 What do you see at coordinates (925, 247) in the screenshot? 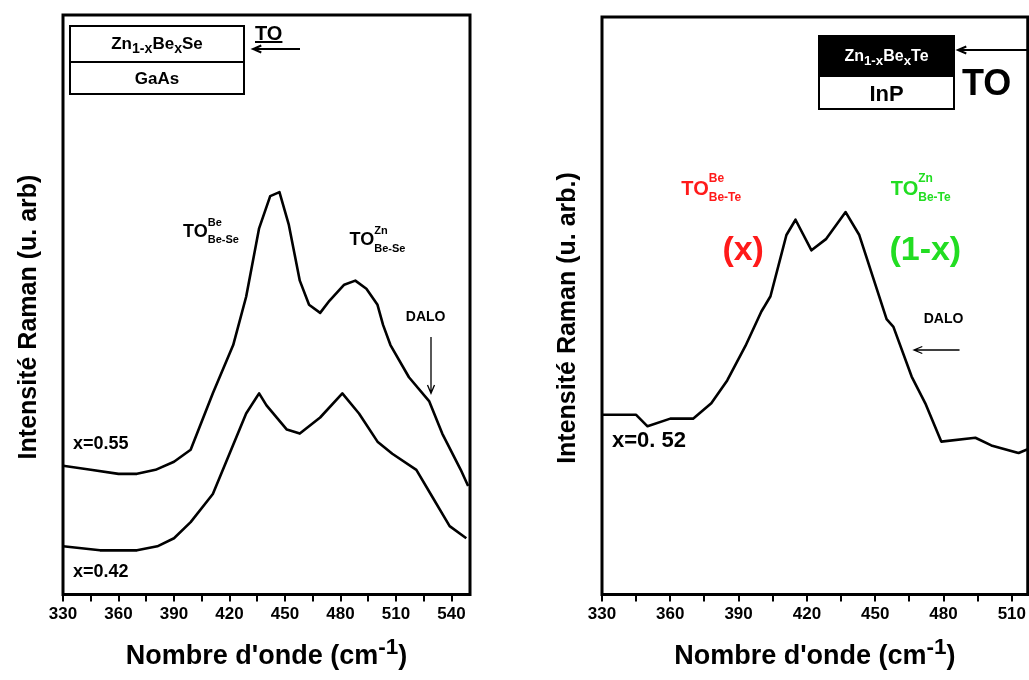
I see `annotation: (1-x)` at bounding box center [925, 247].